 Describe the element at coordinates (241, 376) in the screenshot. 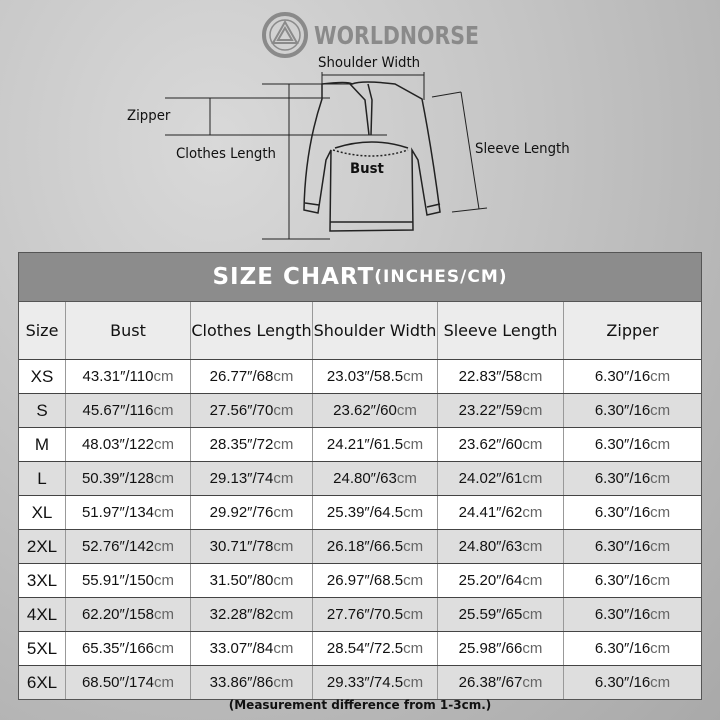

I see `measurement-value: 26.77″/68` at that location.